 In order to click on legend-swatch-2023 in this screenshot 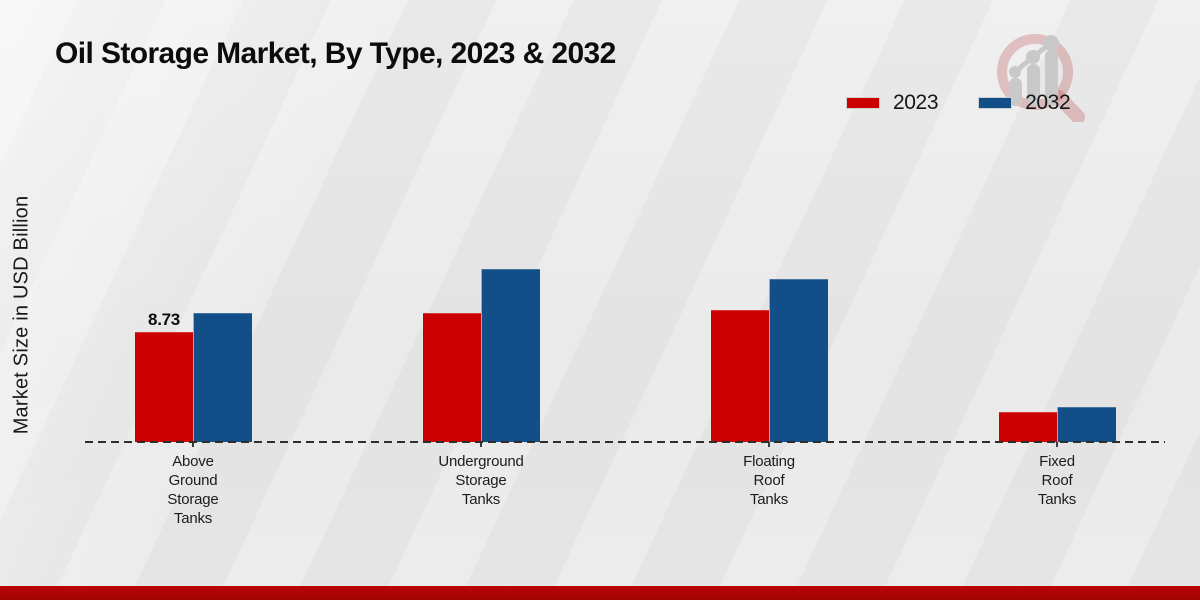, I will do `click(863, 103)`.